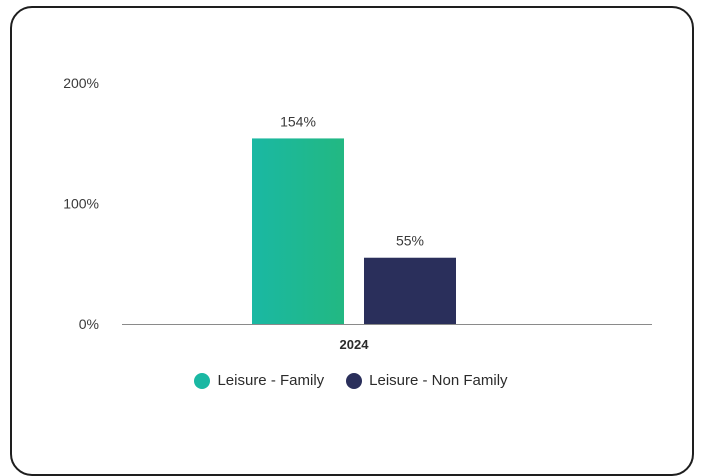 The width and height of the screenshot is (702, 476). I want to click on bar-value-label: 154%, so click(298, 121).